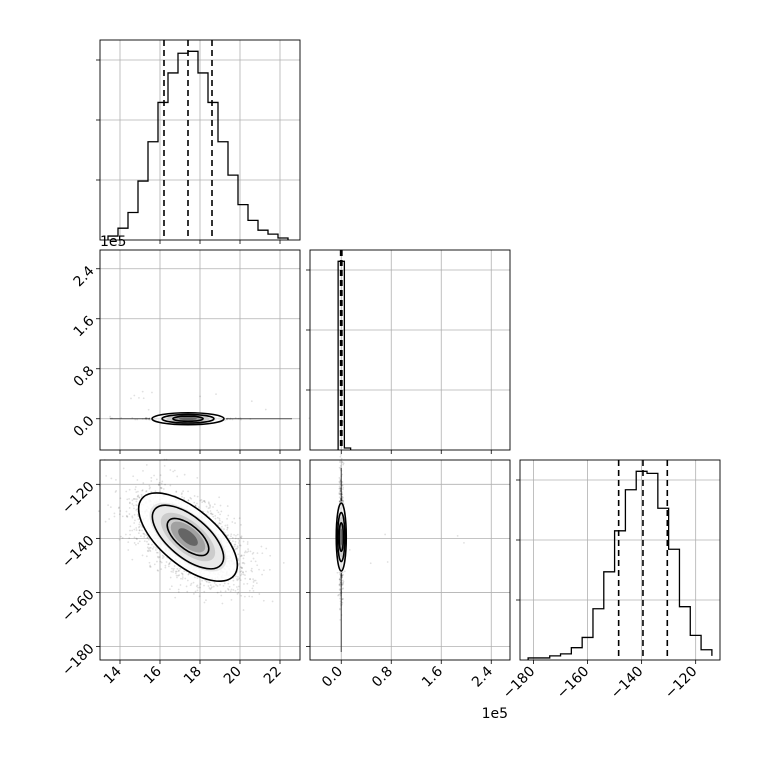  I want to click on panel-2d-2-3-frame, so click(410, 560).